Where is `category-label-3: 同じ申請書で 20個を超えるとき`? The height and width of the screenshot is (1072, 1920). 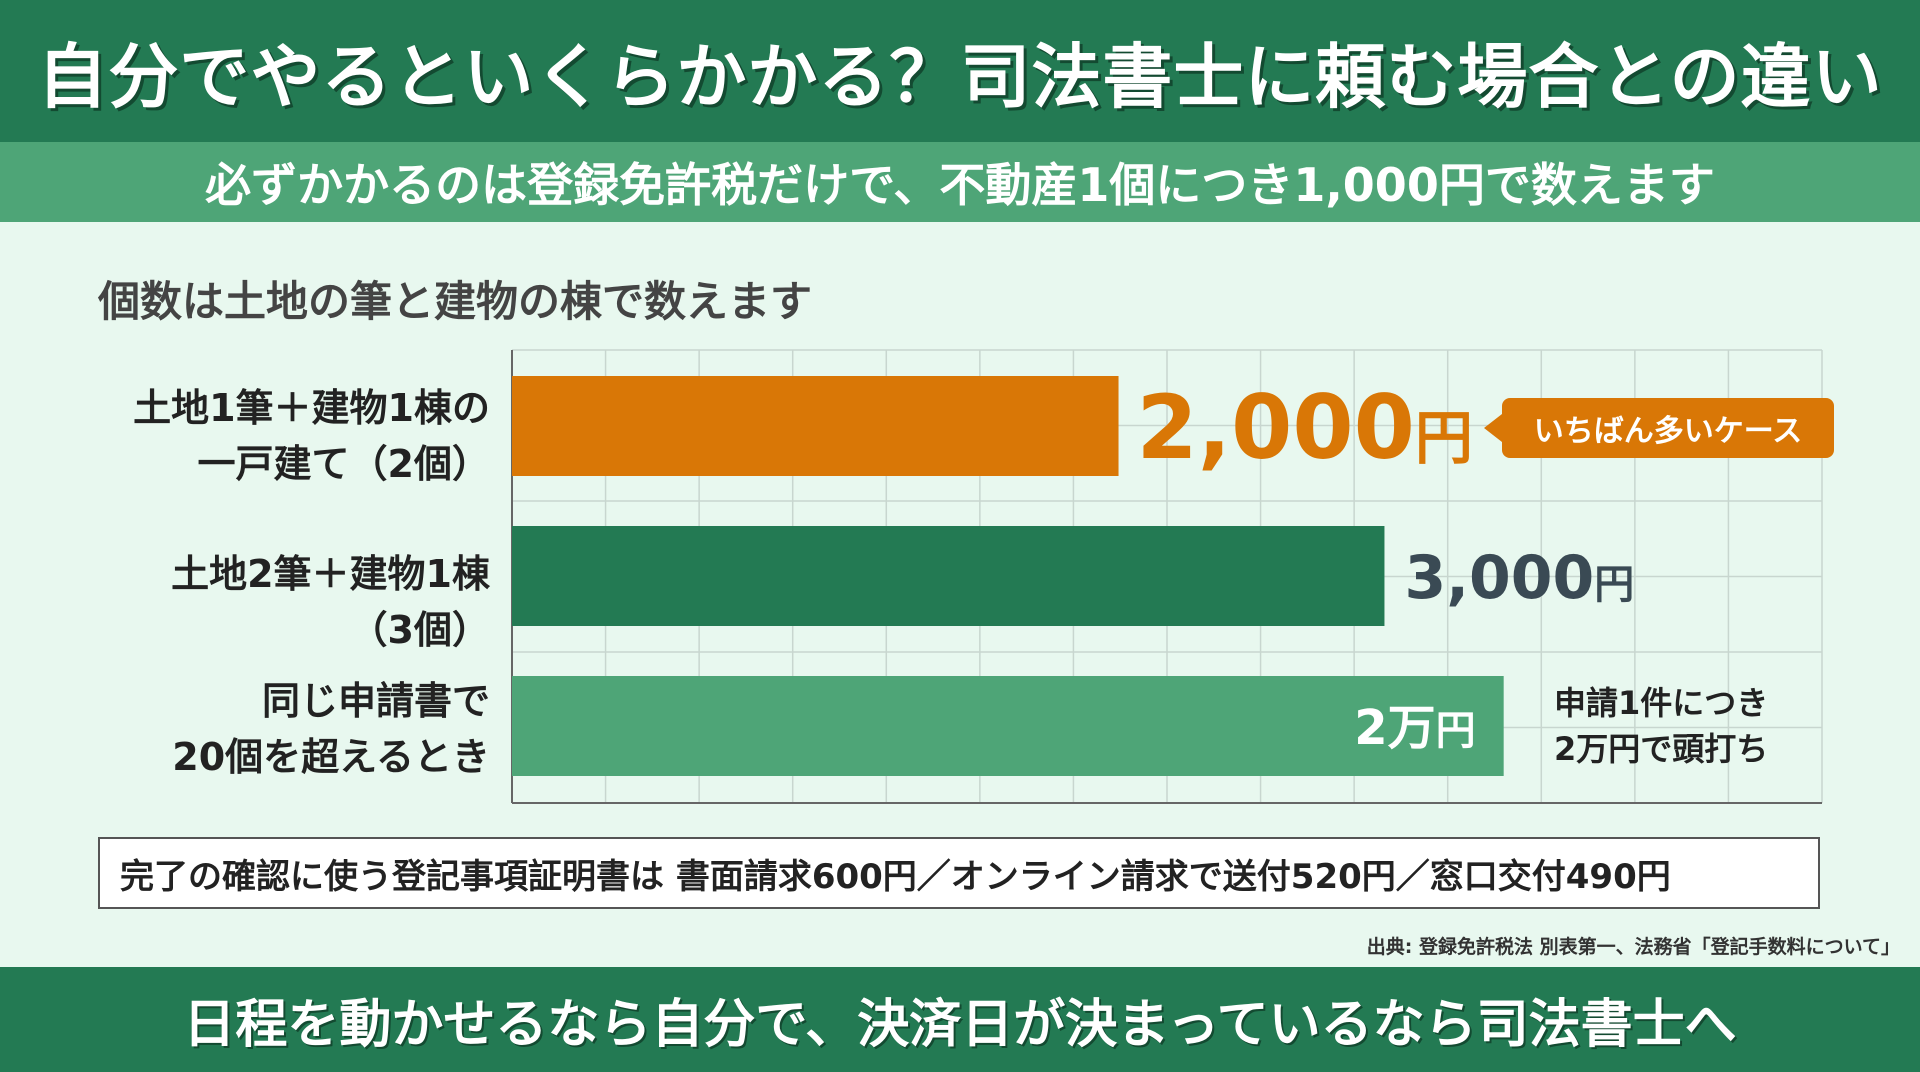 category-label-3: 同じ申請書で 20個を超えるとき is located at coordinates (280, 729).